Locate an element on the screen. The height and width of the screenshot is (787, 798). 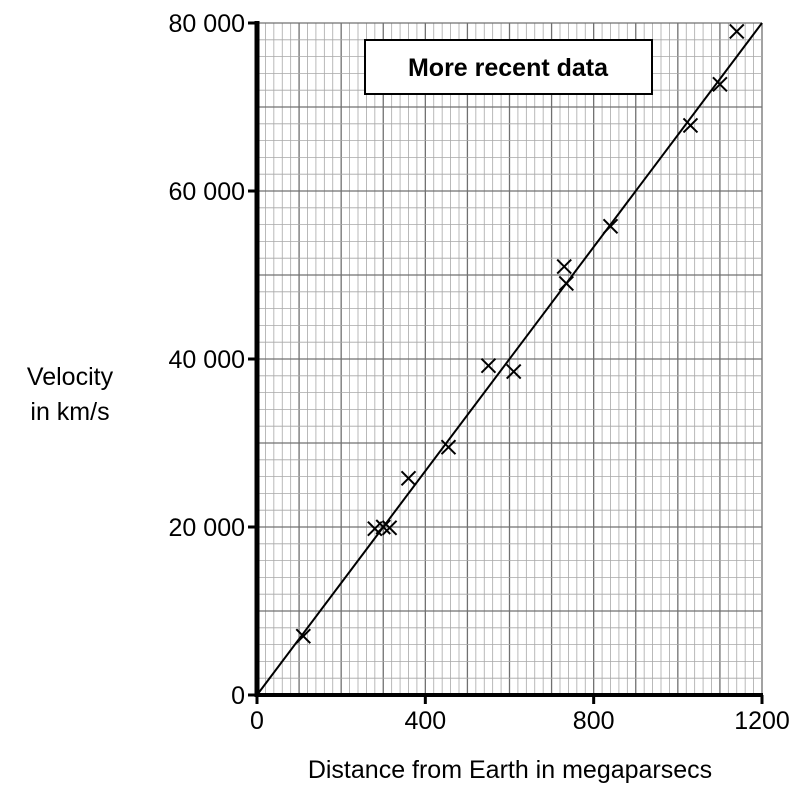
y-tick-label: 80 000 is located at coordinates (207, 24).